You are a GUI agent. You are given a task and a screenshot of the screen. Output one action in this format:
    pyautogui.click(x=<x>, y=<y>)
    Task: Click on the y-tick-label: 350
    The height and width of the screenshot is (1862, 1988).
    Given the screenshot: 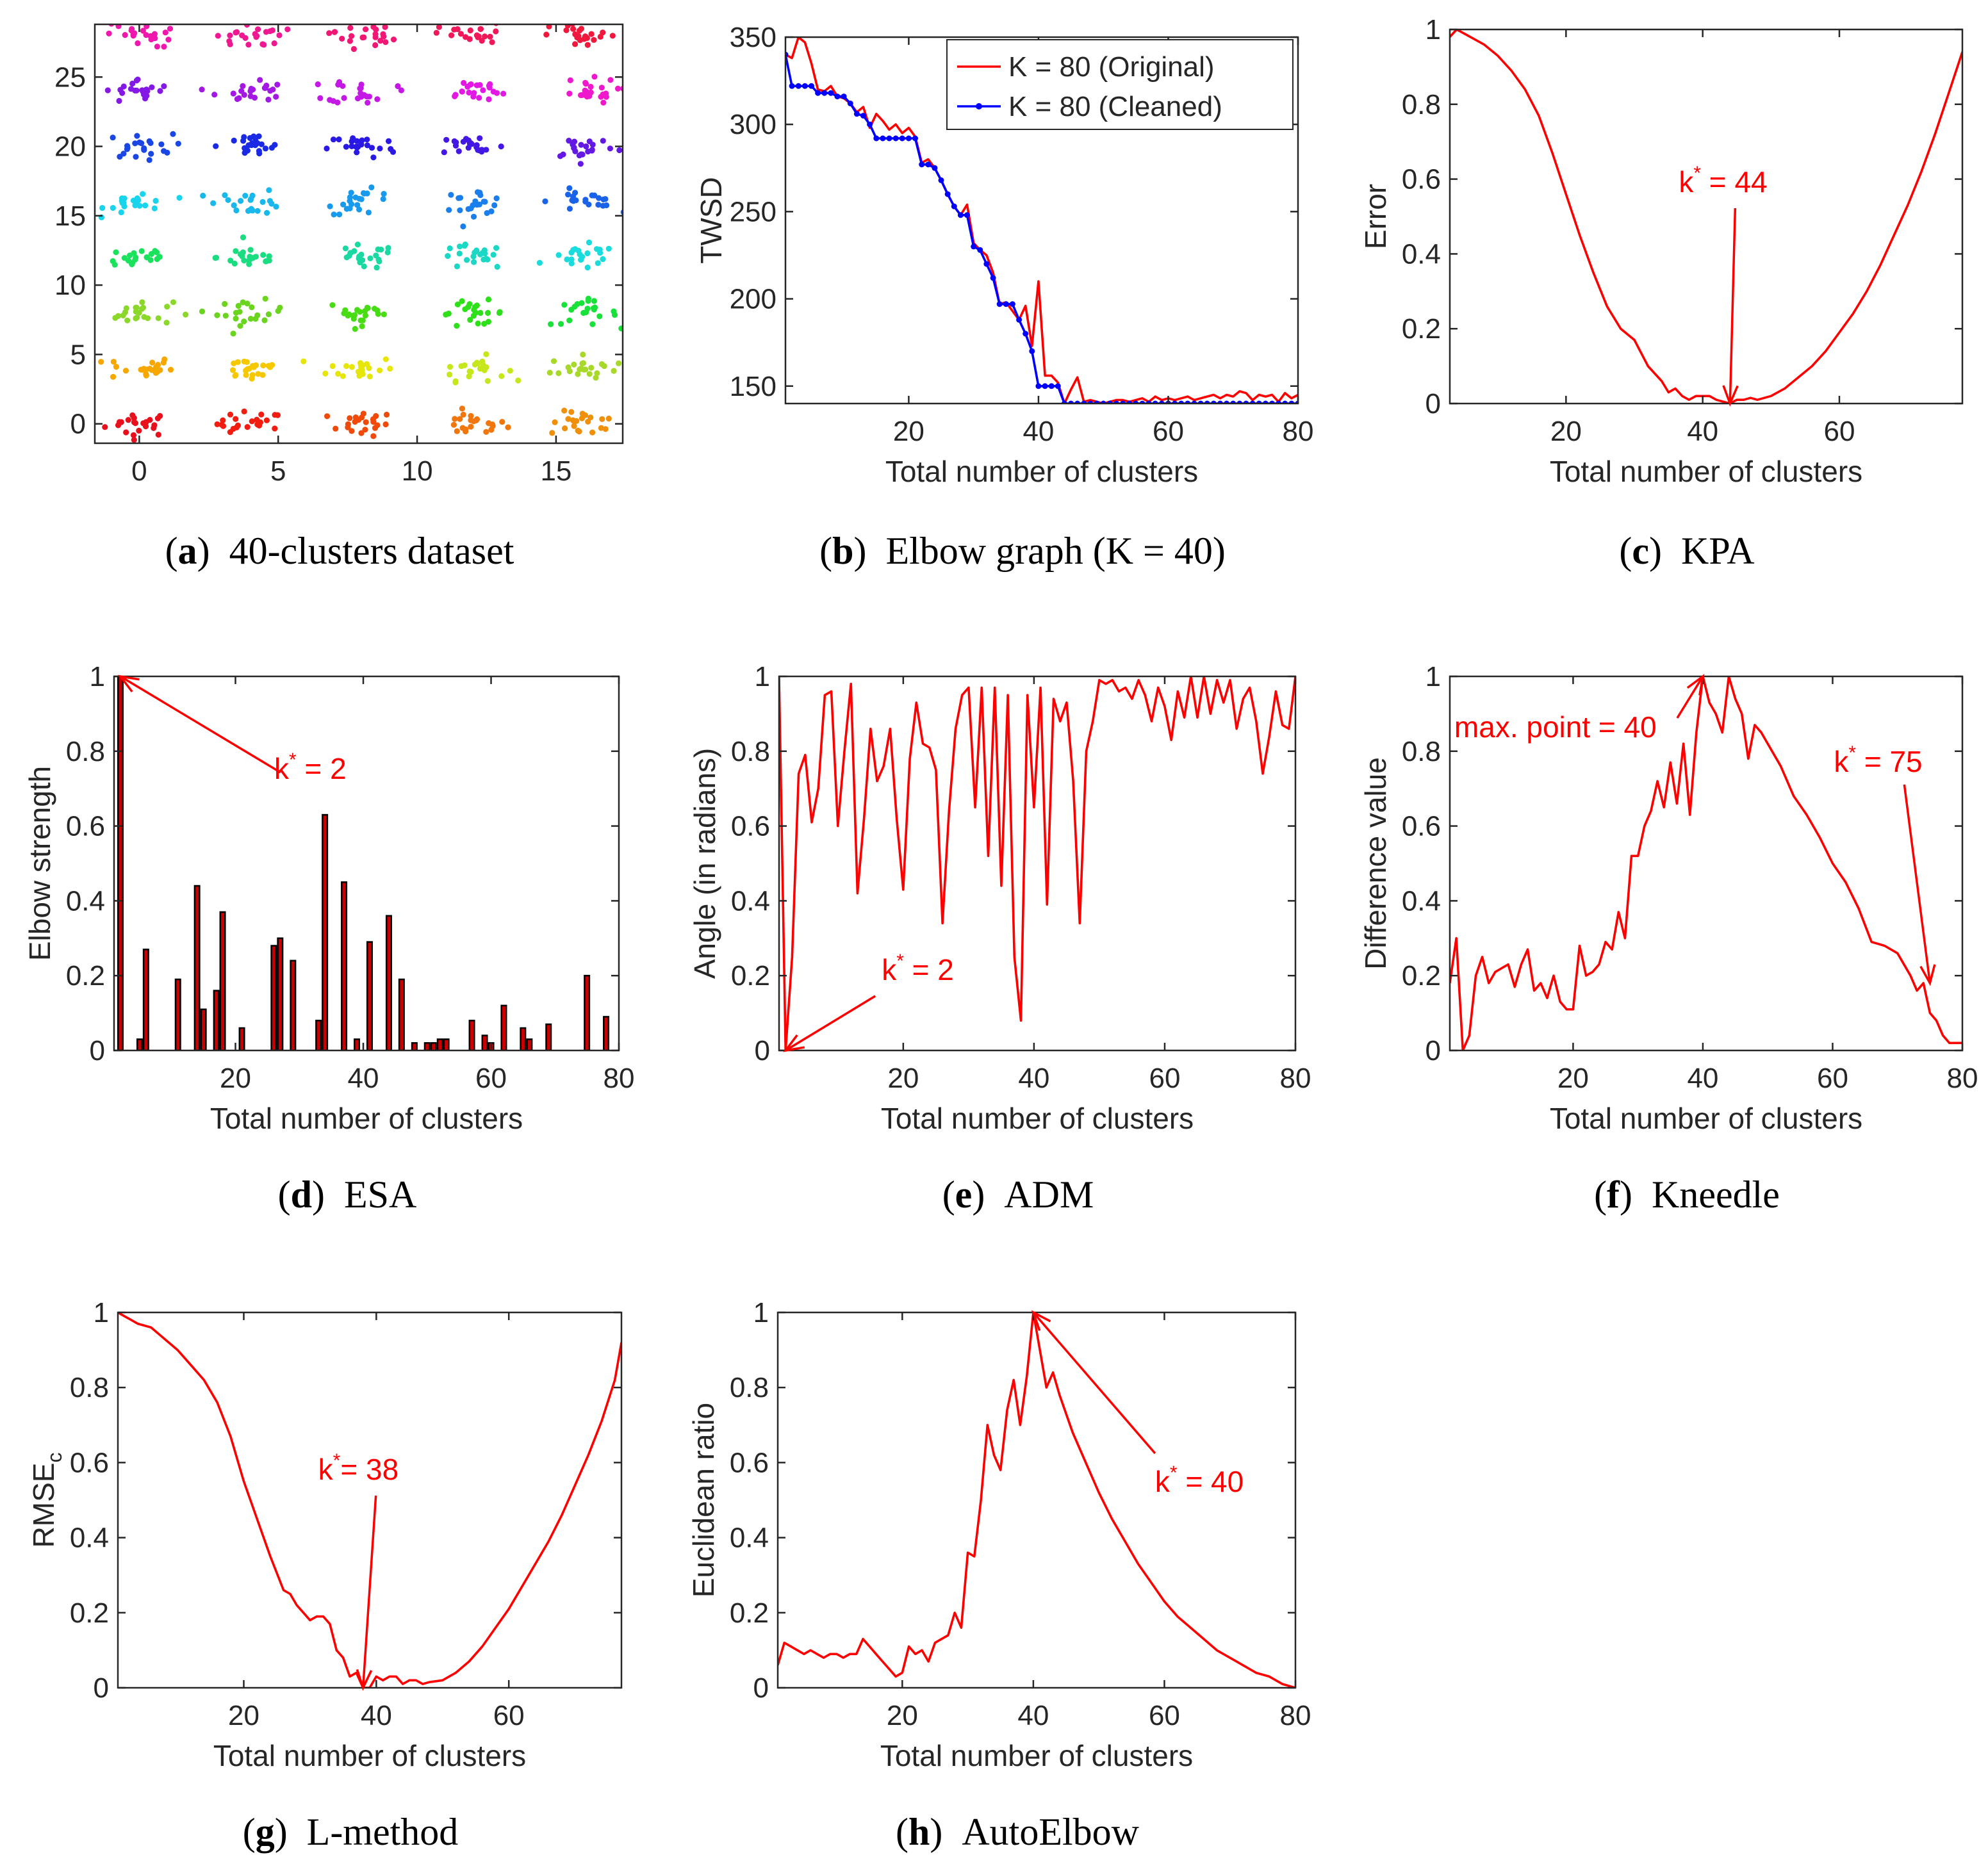 What is the action you would take?
    pyautogui.click(x=753, y=37)
    